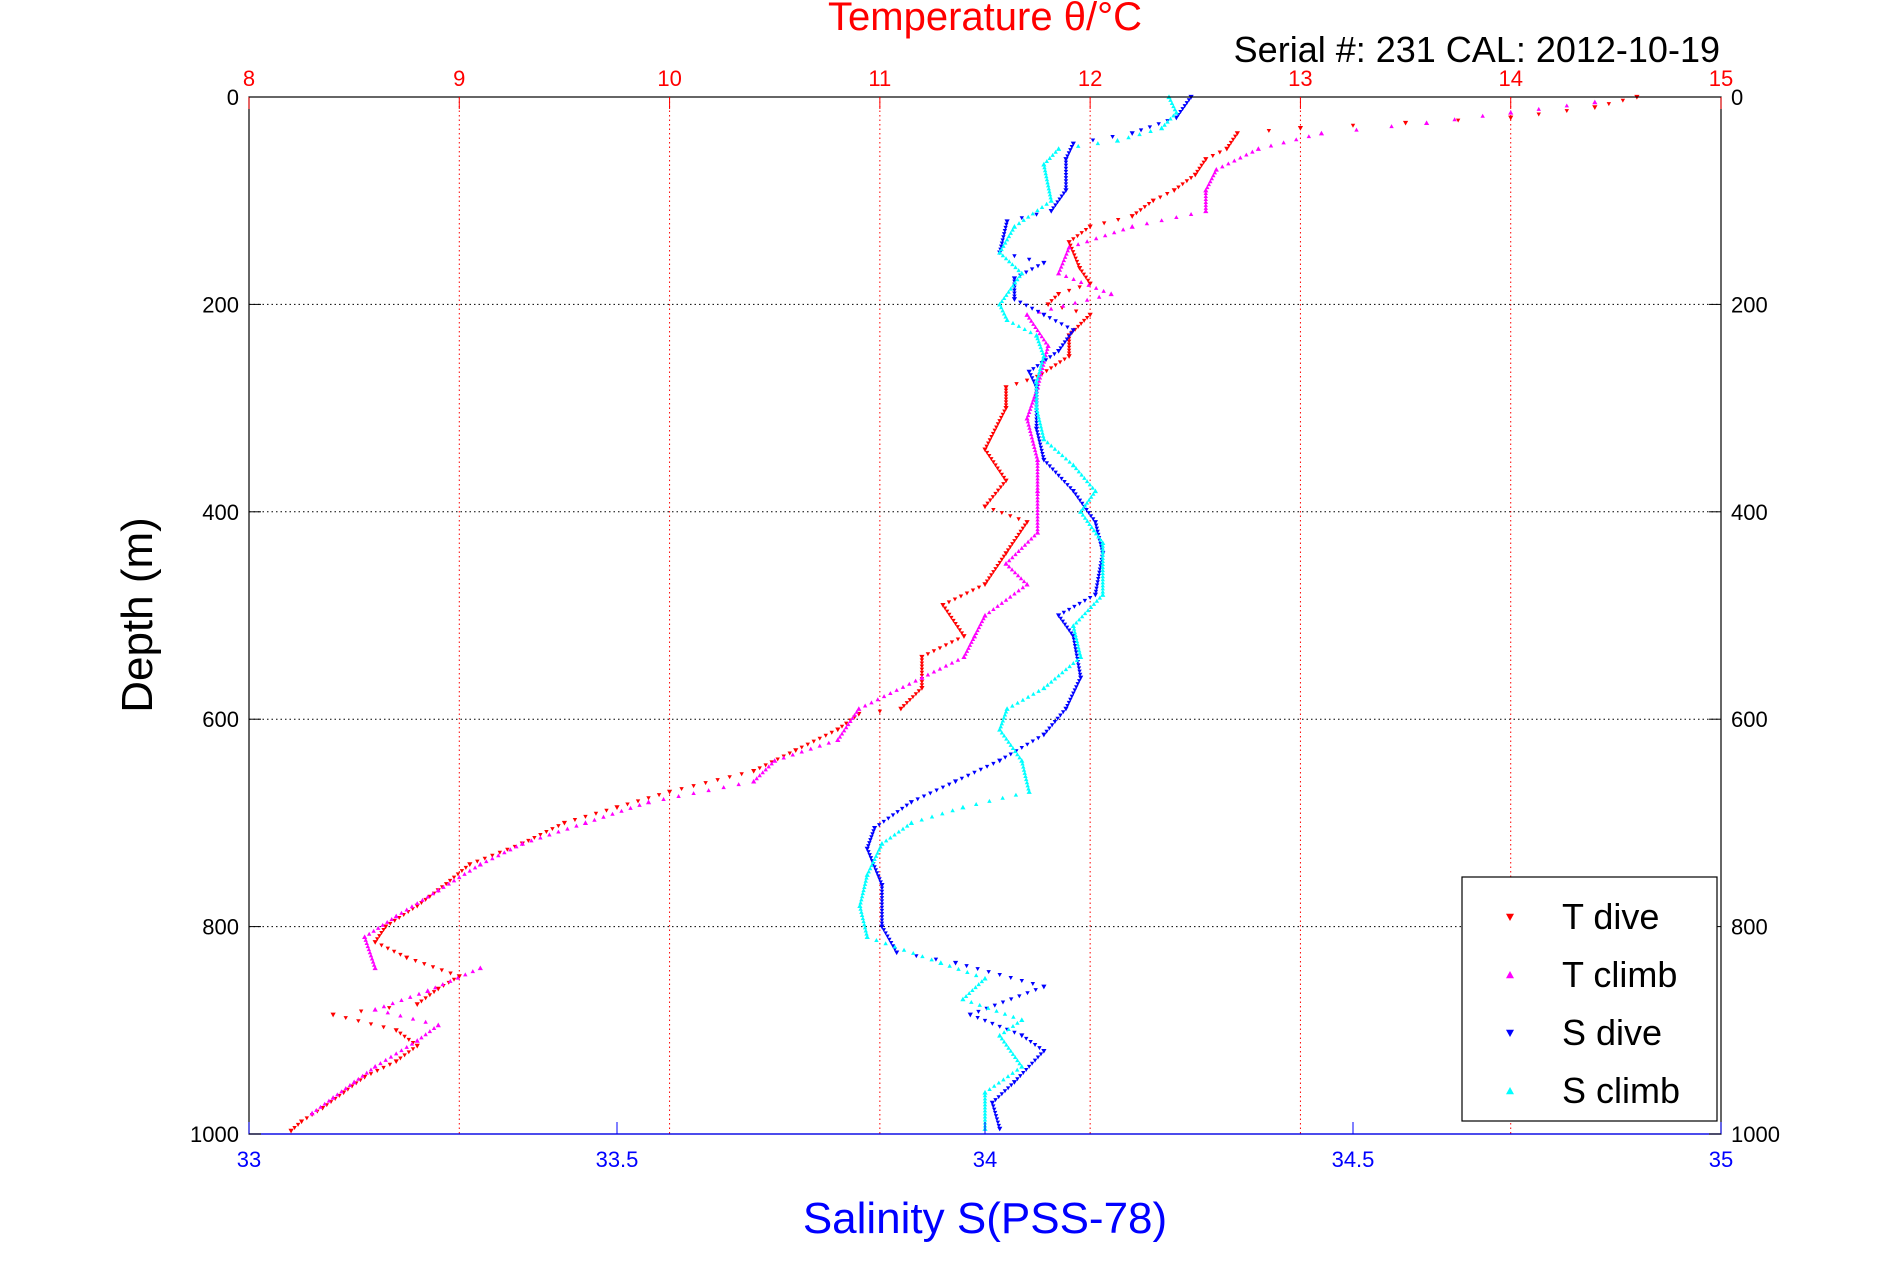 This screenshot has width=1891, height=1262. I want to click on series-s-climb, so click(1018, 612).